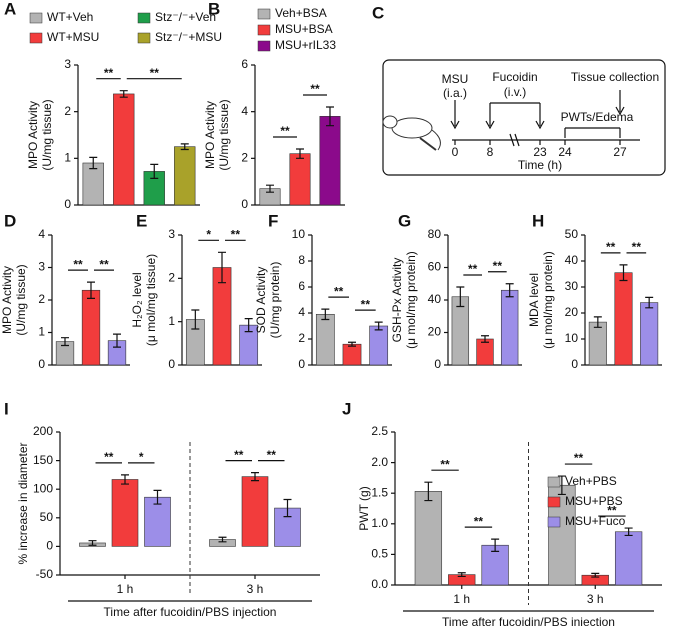 The width and height of the screenshot is (676, 626). Describe the element at coordinates (6, 408) in the screenshot. I see `panel-label: I` at that location.